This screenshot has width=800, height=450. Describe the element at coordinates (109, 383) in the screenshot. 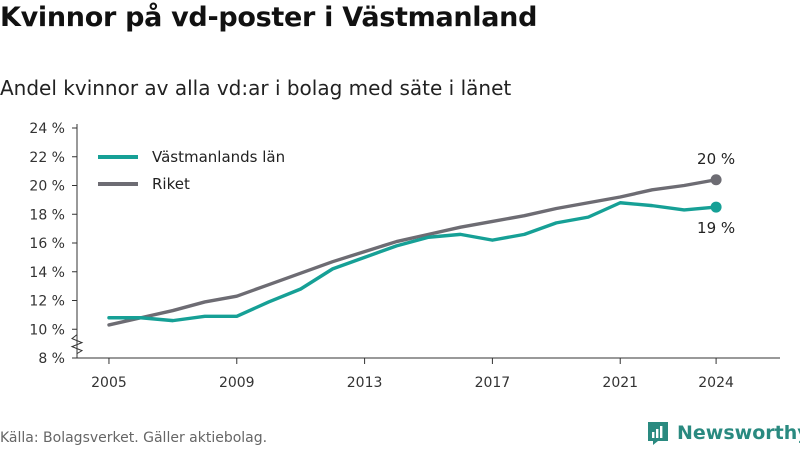

I see `x-tick-label: 2005` at that location.